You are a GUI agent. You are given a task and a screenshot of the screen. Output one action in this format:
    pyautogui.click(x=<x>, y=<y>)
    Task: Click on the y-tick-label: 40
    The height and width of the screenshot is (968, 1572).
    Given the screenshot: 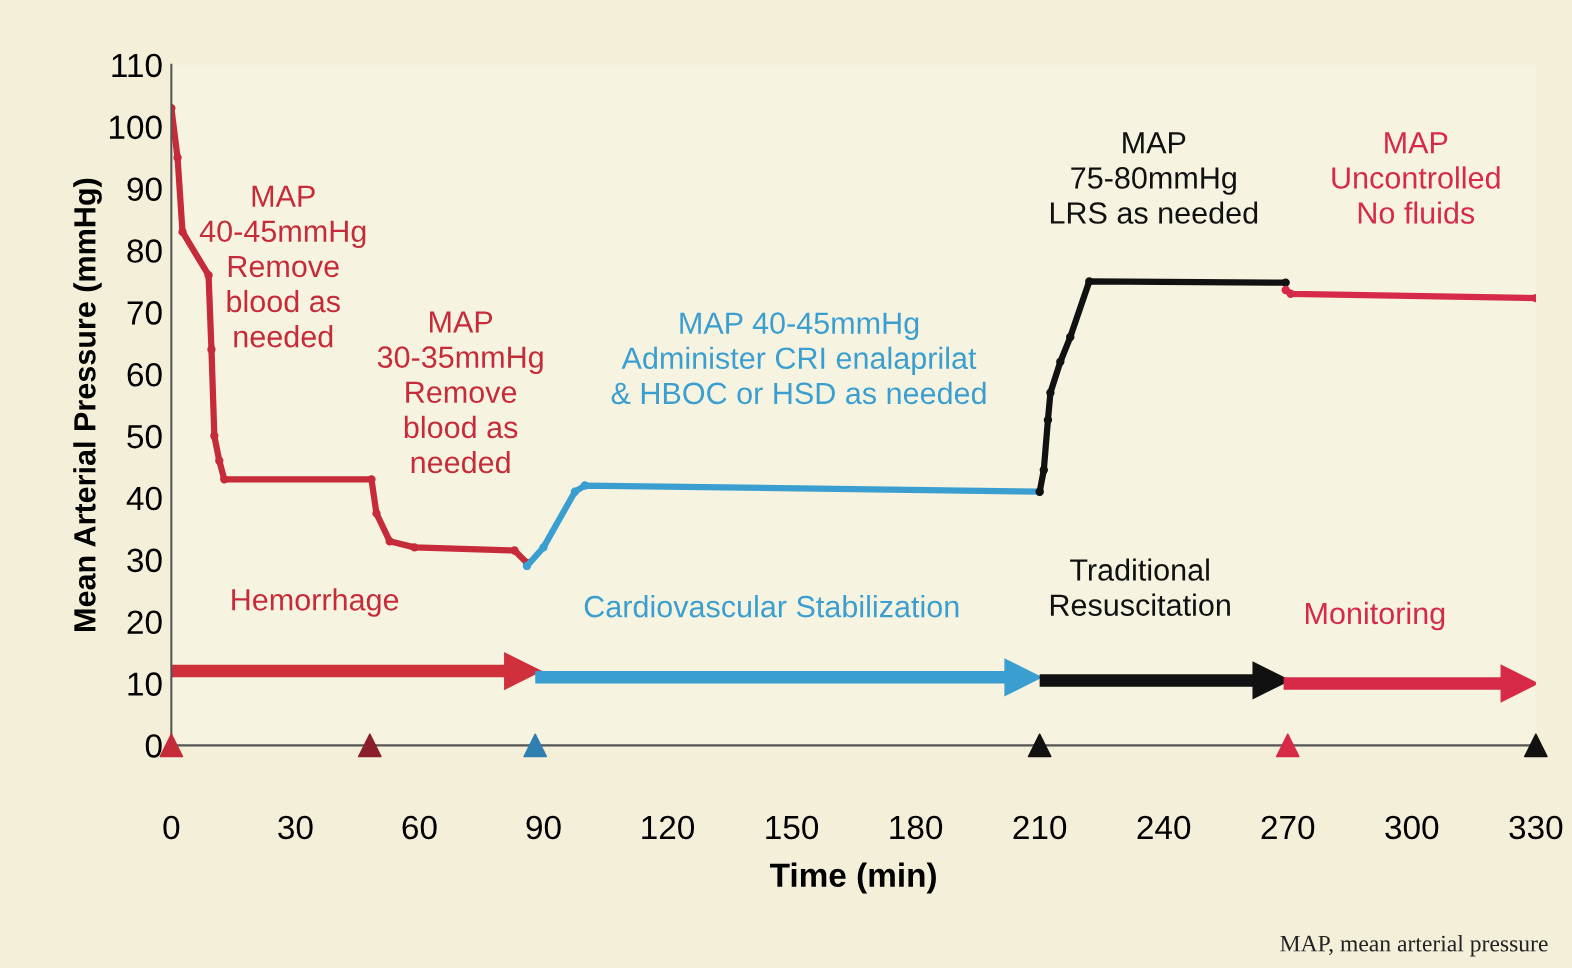 What is the action you would take?
    pyautogui.click(x=144, y=498)
    